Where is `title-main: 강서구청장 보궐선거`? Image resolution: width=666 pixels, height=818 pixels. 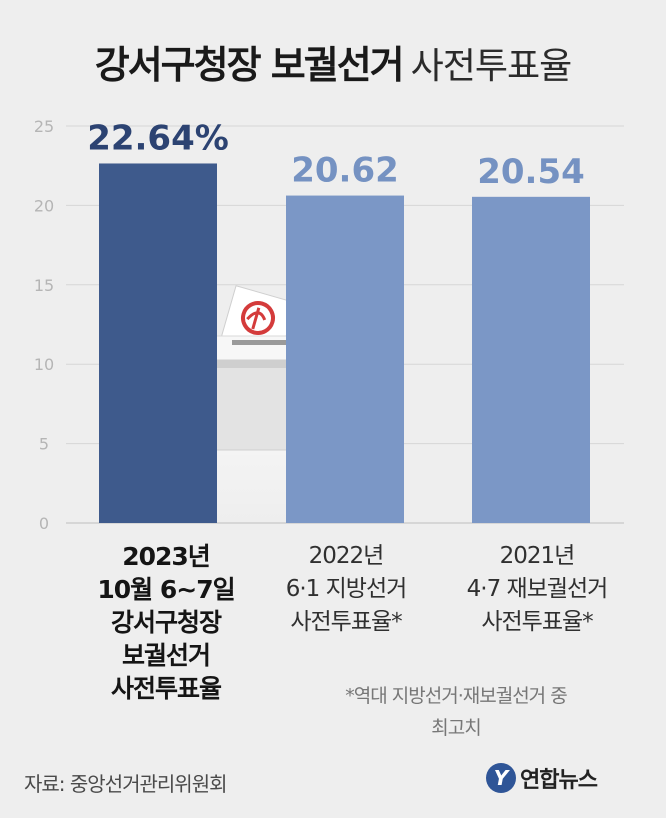 title-main: 강서구청장 보궐선거 is located at coordinates (249, 65).